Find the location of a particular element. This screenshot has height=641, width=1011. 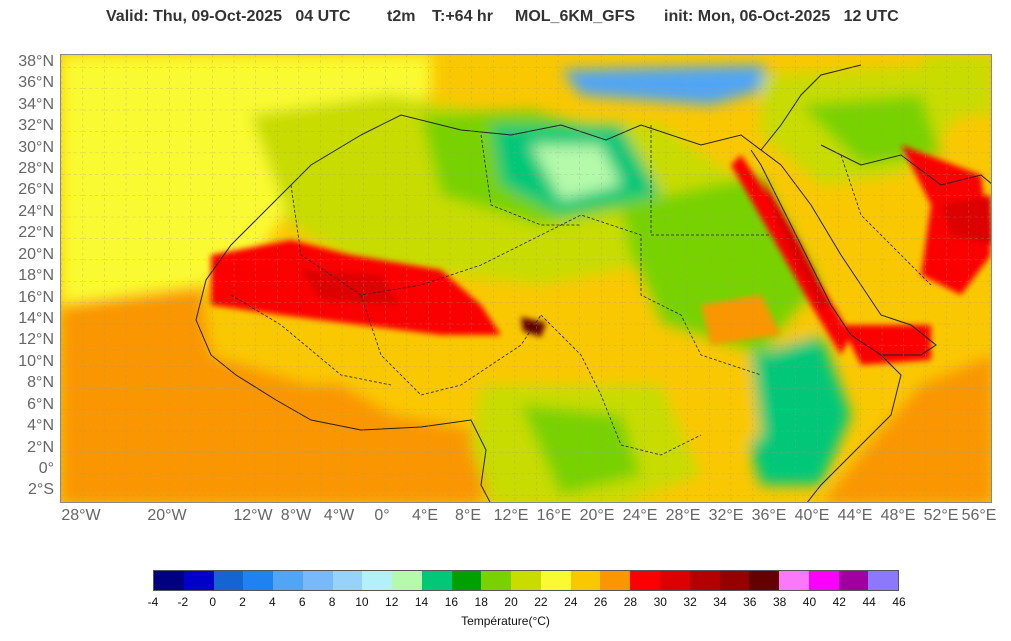

lon-label: 0° is located at coordinates (382, 515).